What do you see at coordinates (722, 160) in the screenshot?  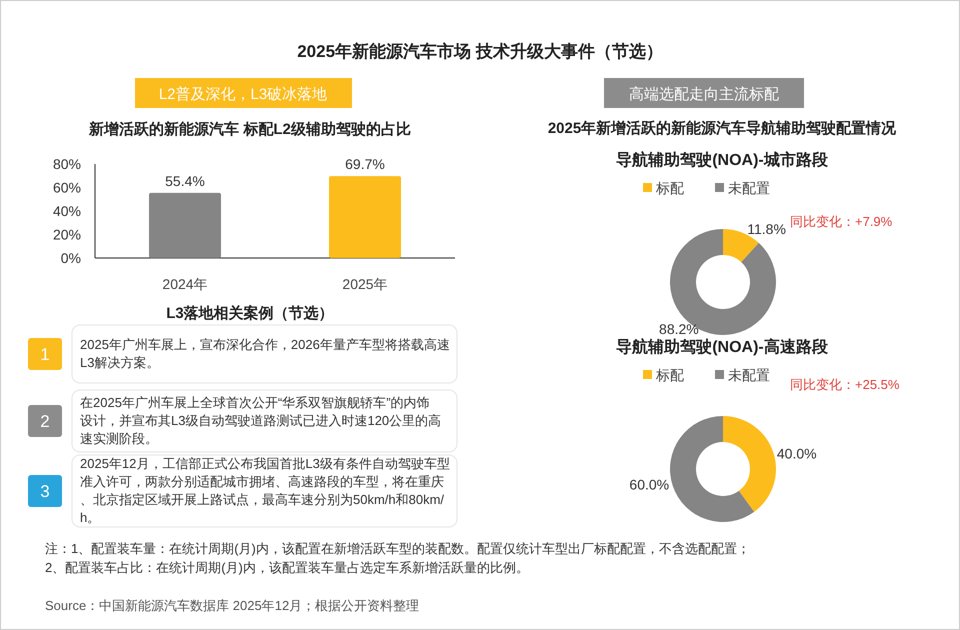 I see `chart-title: 导航辅助驾驶(NOA)-城市路段` at bounding box center [722, 160].